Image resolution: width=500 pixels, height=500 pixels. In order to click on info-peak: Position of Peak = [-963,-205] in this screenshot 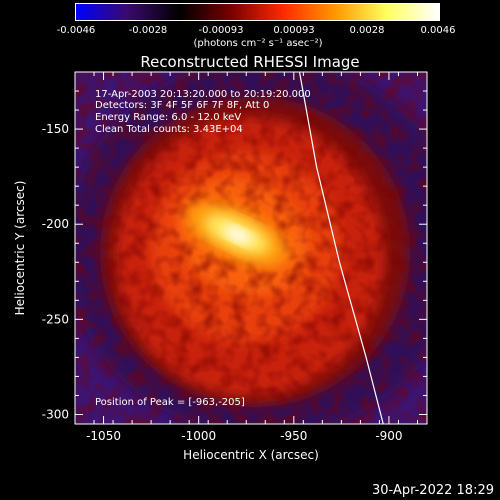, I will do `click(170, 402)`.